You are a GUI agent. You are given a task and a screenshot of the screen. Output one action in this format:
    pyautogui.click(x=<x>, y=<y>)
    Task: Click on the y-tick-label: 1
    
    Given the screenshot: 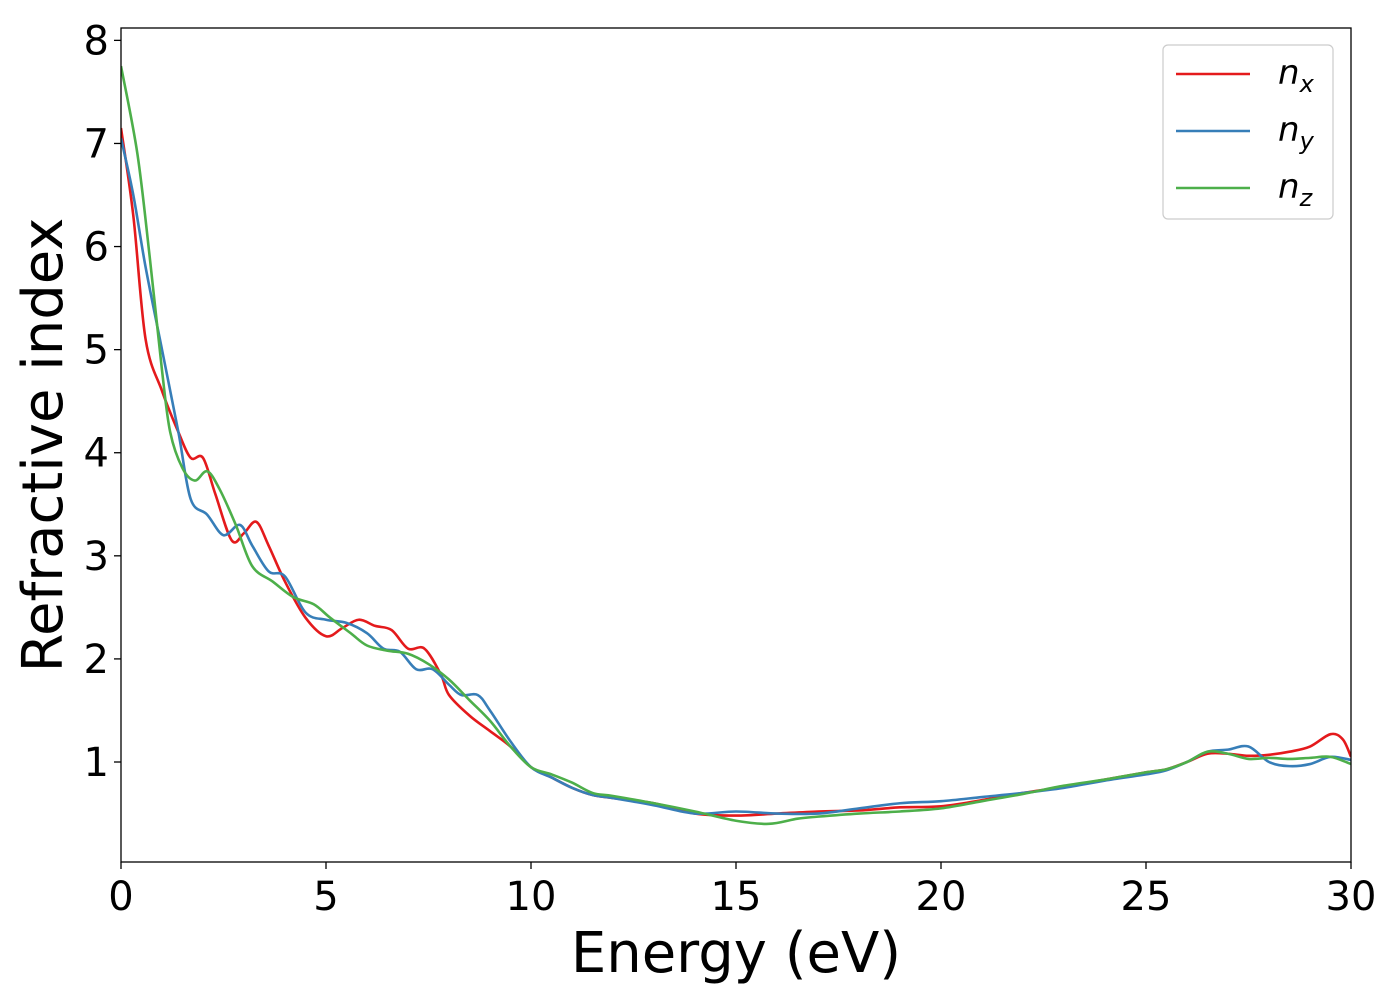 What is the action you would take?
    pyautogui.click(x=96, y=763)
    